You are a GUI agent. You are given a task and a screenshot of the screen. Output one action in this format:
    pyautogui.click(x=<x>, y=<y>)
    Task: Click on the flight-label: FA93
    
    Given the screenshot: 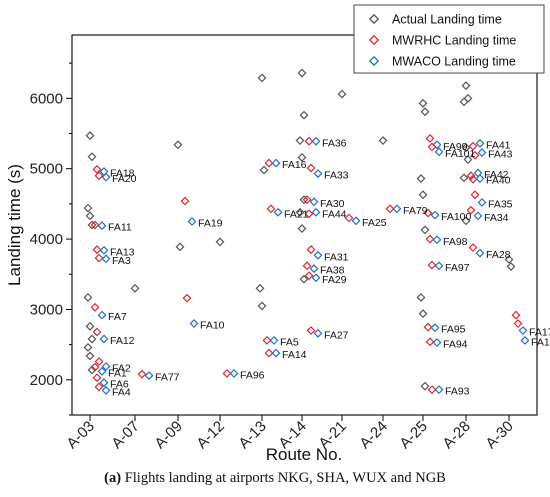 What is the action you would take?
    pyautogui.click(x=457, y=392)
    